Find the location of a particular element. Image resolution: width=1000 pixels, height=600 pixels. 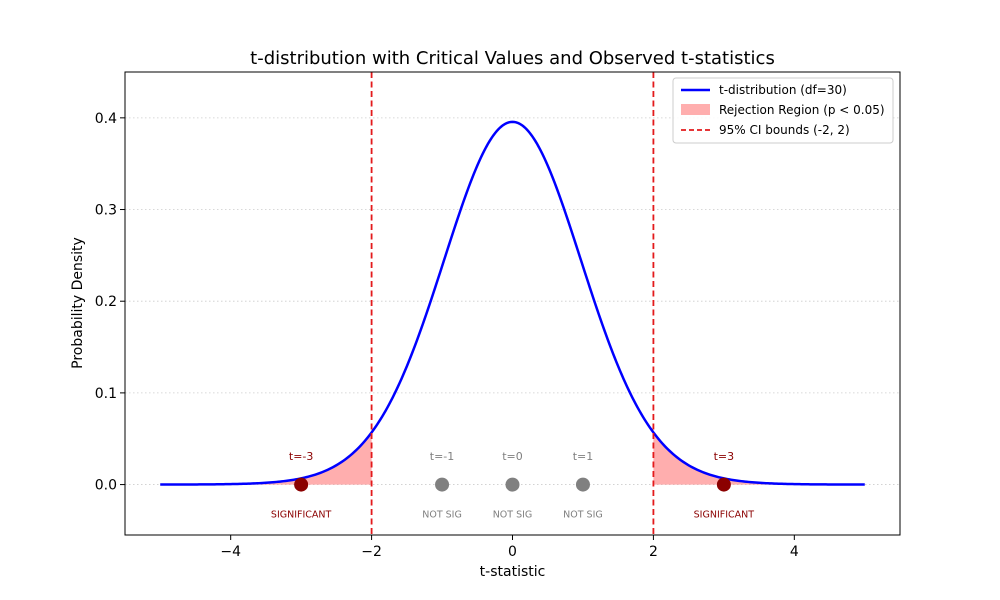

y-axis-title: Probability Density is located at coordinates (78, 303).